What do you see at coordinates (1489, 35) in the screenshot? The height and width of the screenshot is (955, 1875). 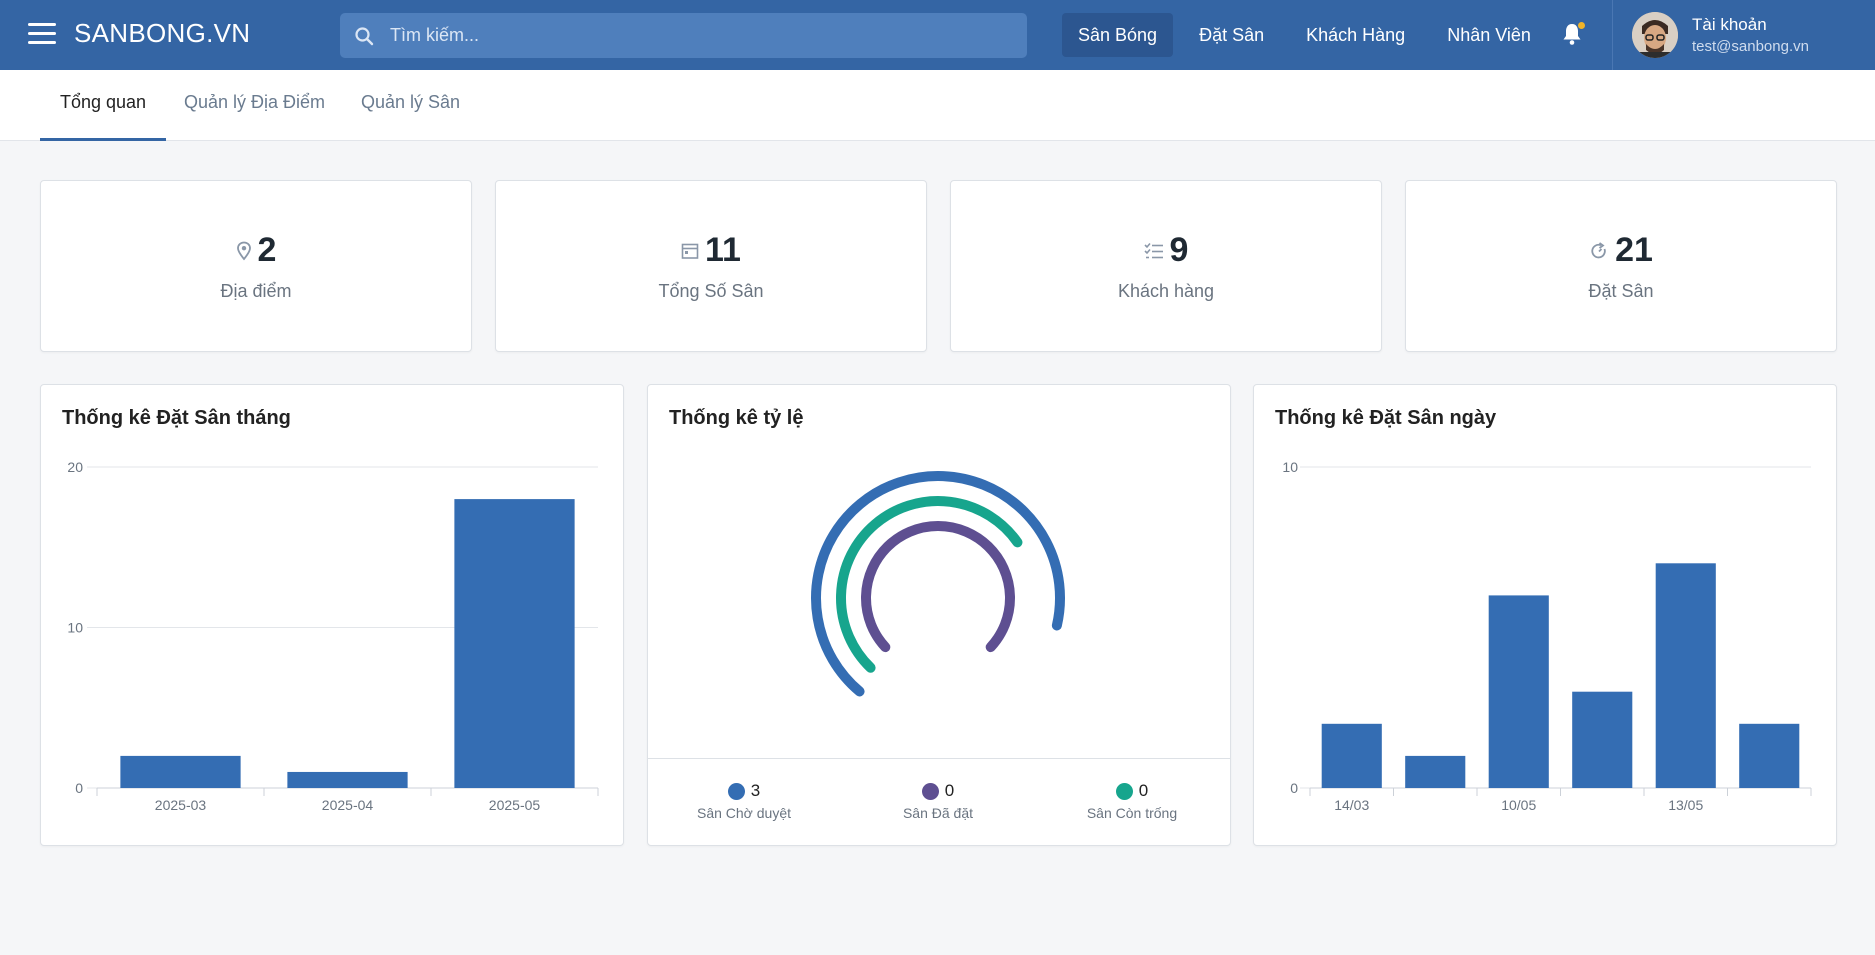 I see `nav-nhan-vien: Nhân Viên` at bounding box center [1489, 35].